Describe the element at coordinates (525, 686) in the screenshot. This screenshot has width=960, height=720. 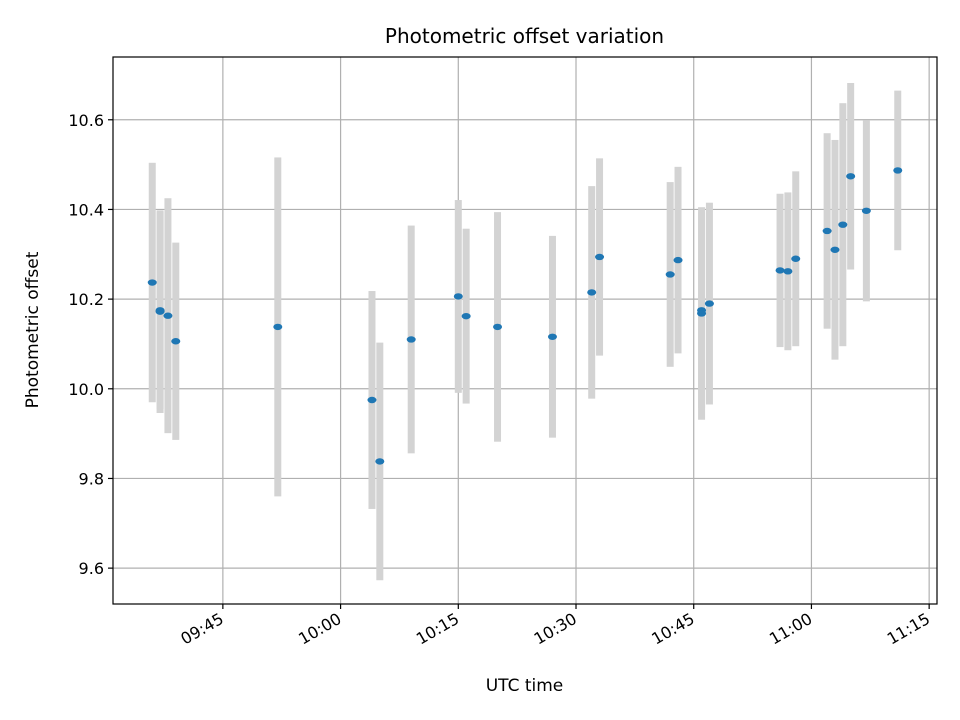
I see `x-axis-label: UTC time` at that location.